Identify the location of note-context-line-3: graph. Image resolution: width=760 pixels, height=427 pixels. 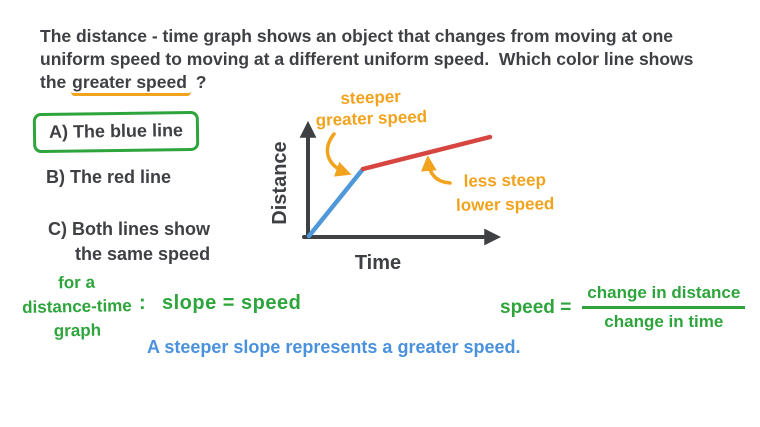
(77, 330).